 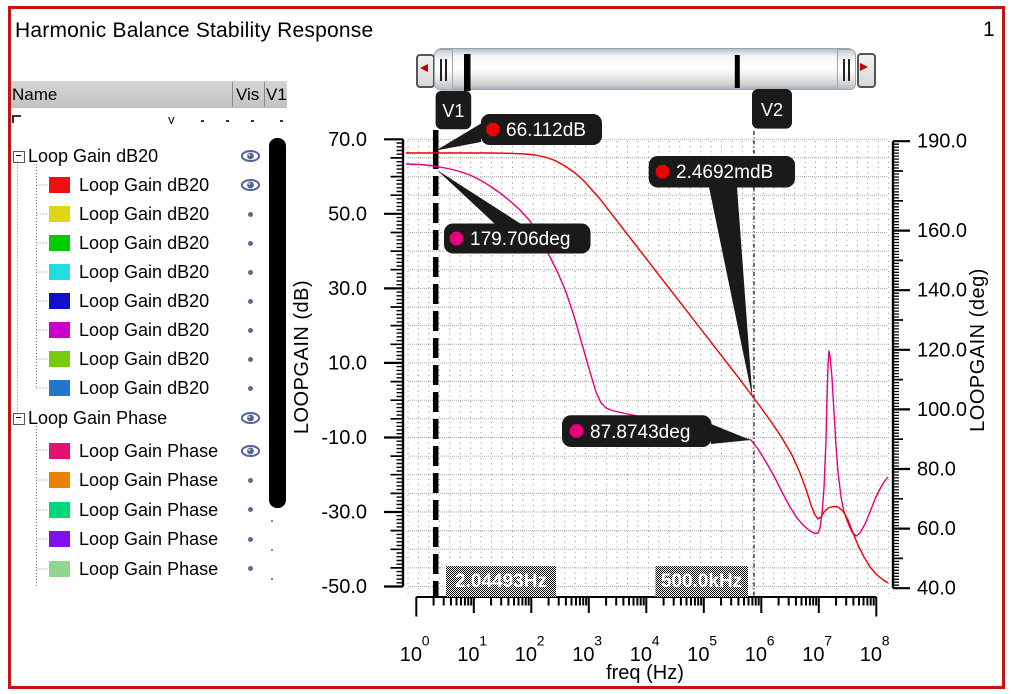 I want to click on svg-text: 160.0, so click(x=942, y=231).